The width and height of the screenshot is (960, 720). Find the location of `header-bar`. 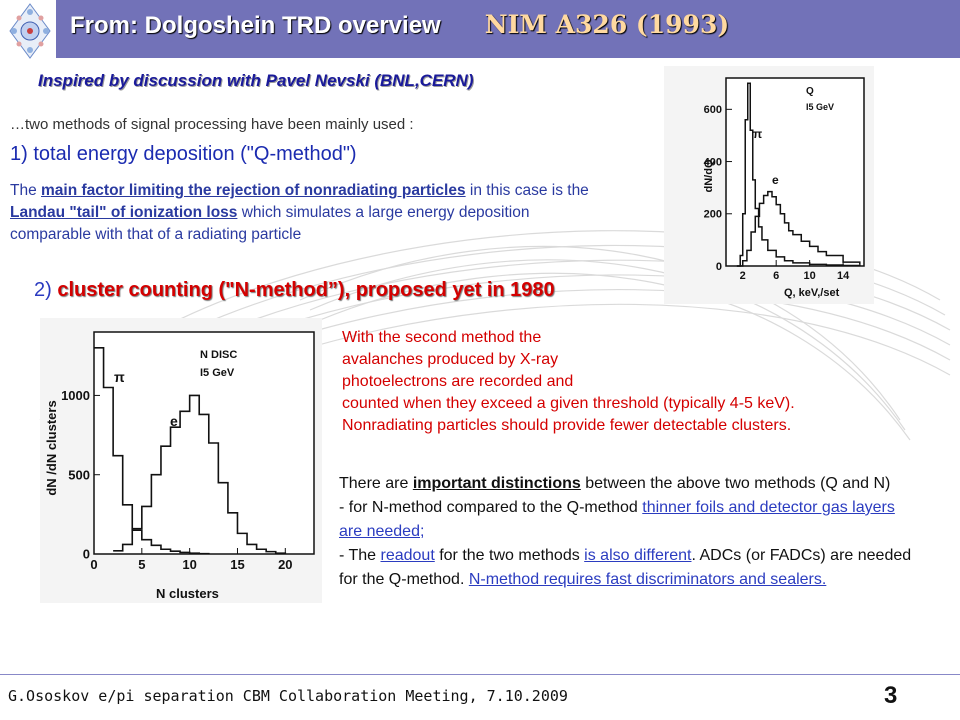

header-bar is located at coordinates (508, 29).